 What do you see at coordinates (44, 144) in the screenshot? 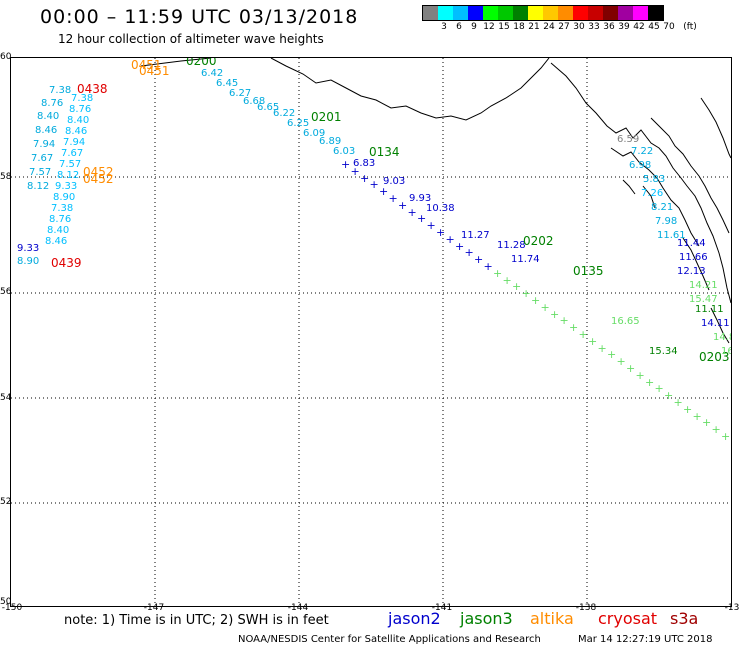
I see `west-track-value: 7.94` at bounding box center [44, 144].